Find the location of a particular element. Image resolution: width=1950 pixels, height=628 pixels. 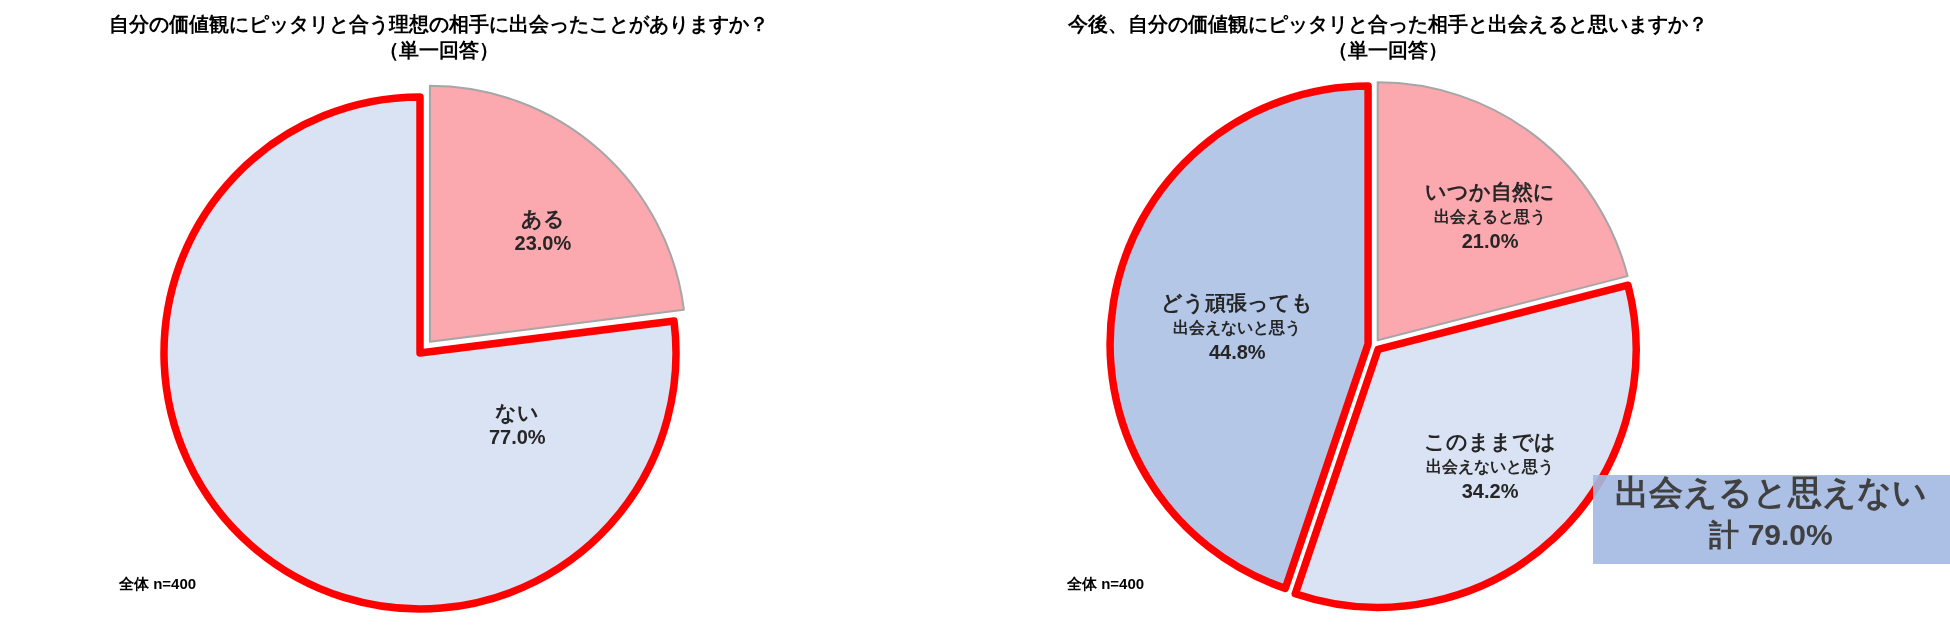

chart-title: 自分の価値観にピッタリと合う理想の相手に出会ったことがありますか？ is located at coordinates (439, 24).